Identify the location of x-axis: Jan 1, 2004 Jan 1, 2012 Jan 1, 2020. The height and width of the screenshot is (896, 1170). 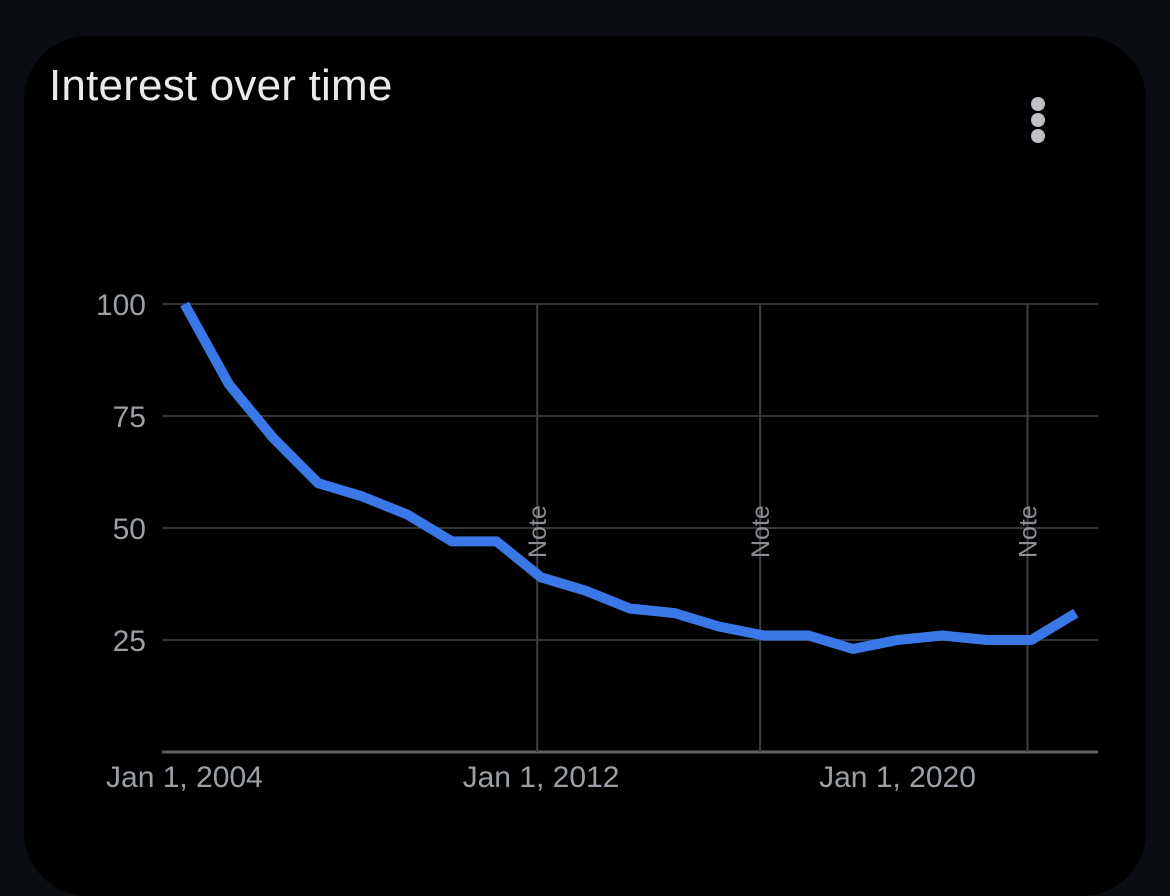
(541, 777).